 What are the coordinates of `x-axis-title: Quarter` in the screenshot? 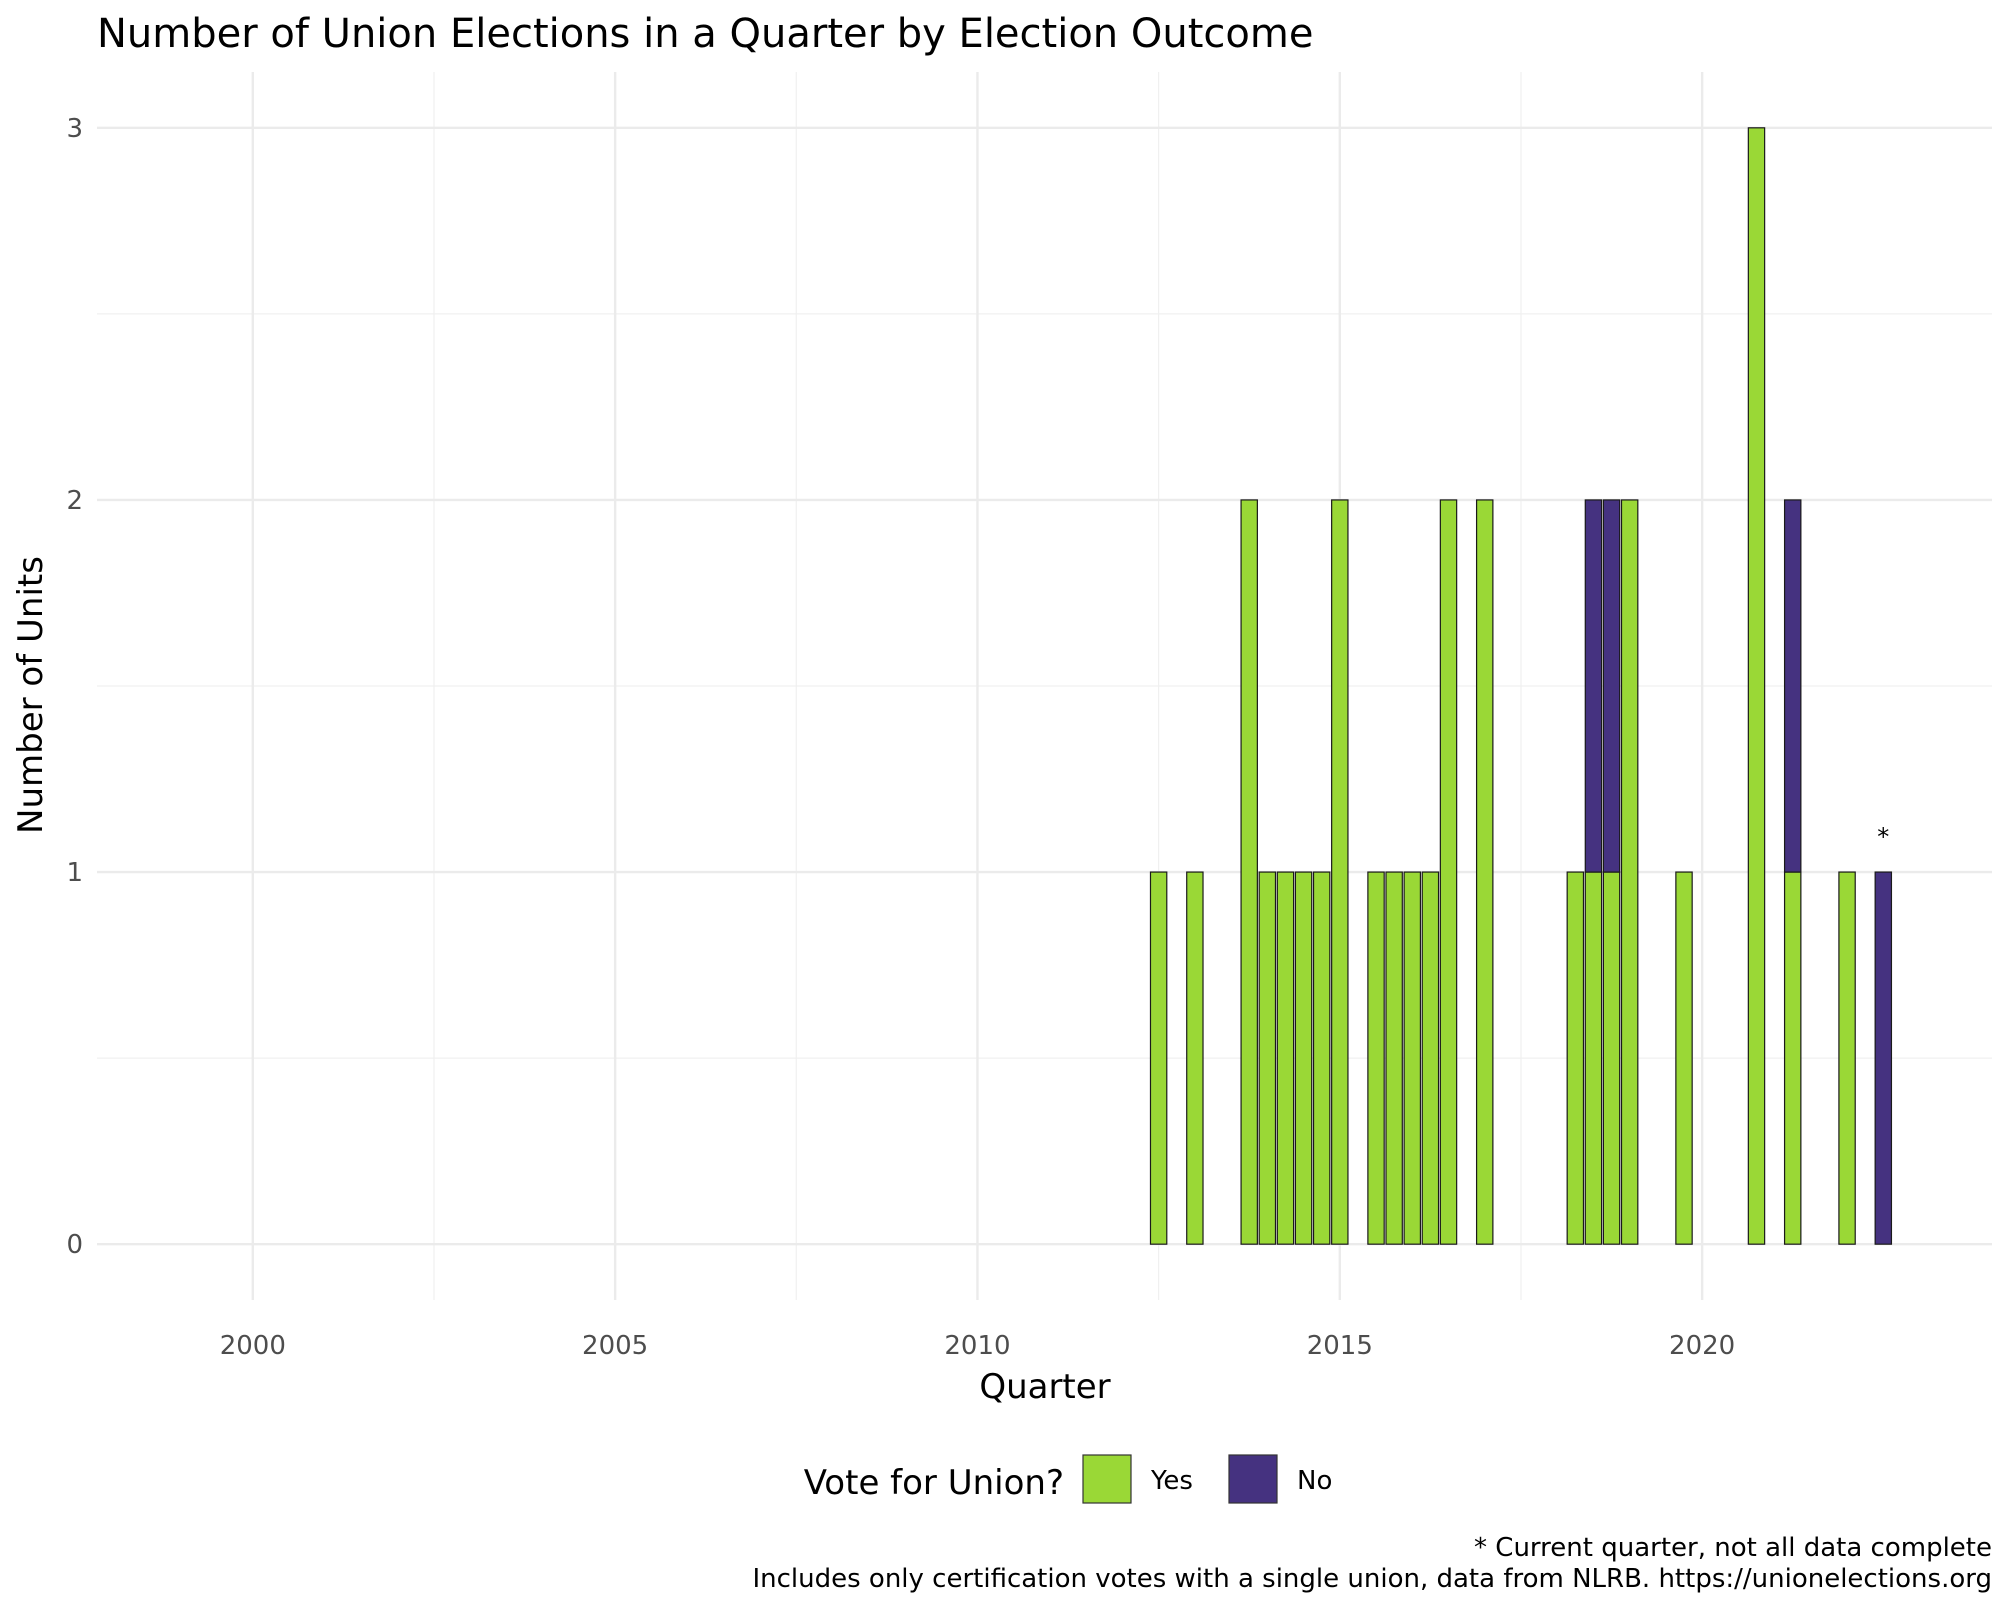 It's located at (1044, 1387).